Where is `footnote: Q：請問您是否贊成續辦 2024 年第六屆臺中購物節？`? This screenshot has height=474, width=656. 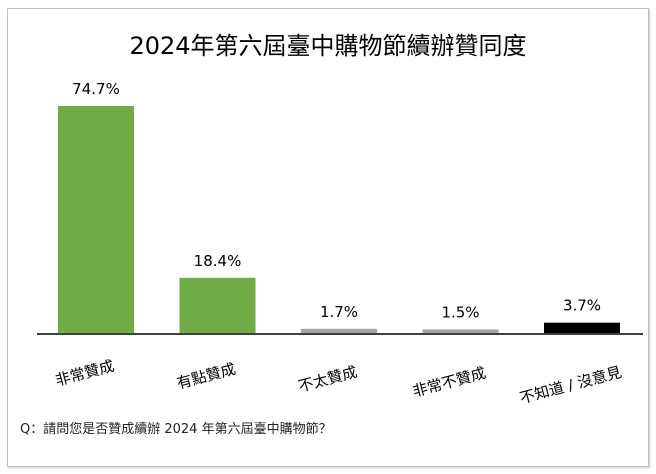 footnote: Q：請問您是否贊成續辦 2024 年第六屆臺中購物節？ is located at coordinates (176, 429).